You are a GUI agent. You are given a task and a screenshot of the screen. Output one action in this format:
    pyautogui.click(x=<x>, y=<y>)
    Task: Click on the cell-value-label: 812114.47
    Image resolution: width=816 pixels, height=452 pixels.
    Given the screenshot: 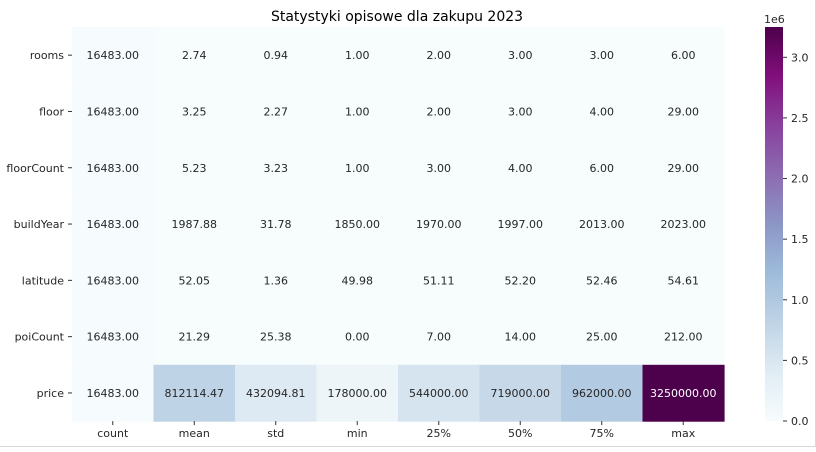 What is the action you would take?
    pyautogui.click(x=195, y=393)
    